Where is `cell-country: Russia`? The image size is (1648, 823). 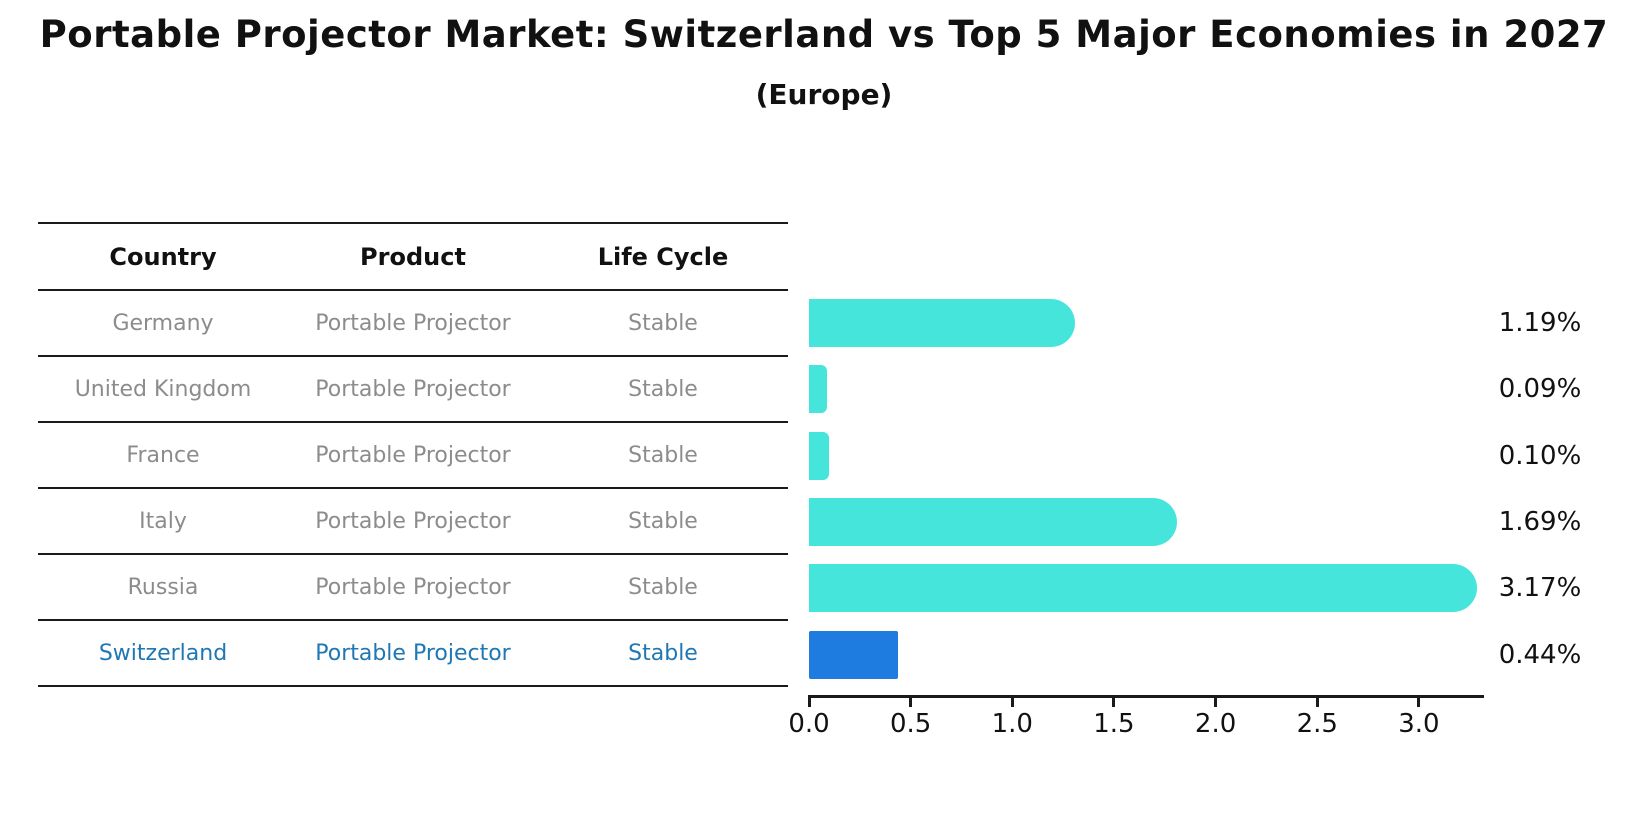 cell-country: Russia is located at coordinates (163, 587).